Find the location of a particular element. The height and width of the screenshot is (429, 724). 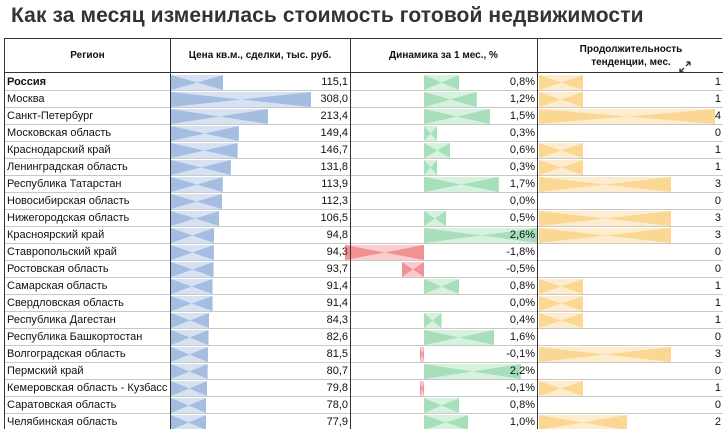

price-cell: 94,3 is located at coordinates (337, 252).